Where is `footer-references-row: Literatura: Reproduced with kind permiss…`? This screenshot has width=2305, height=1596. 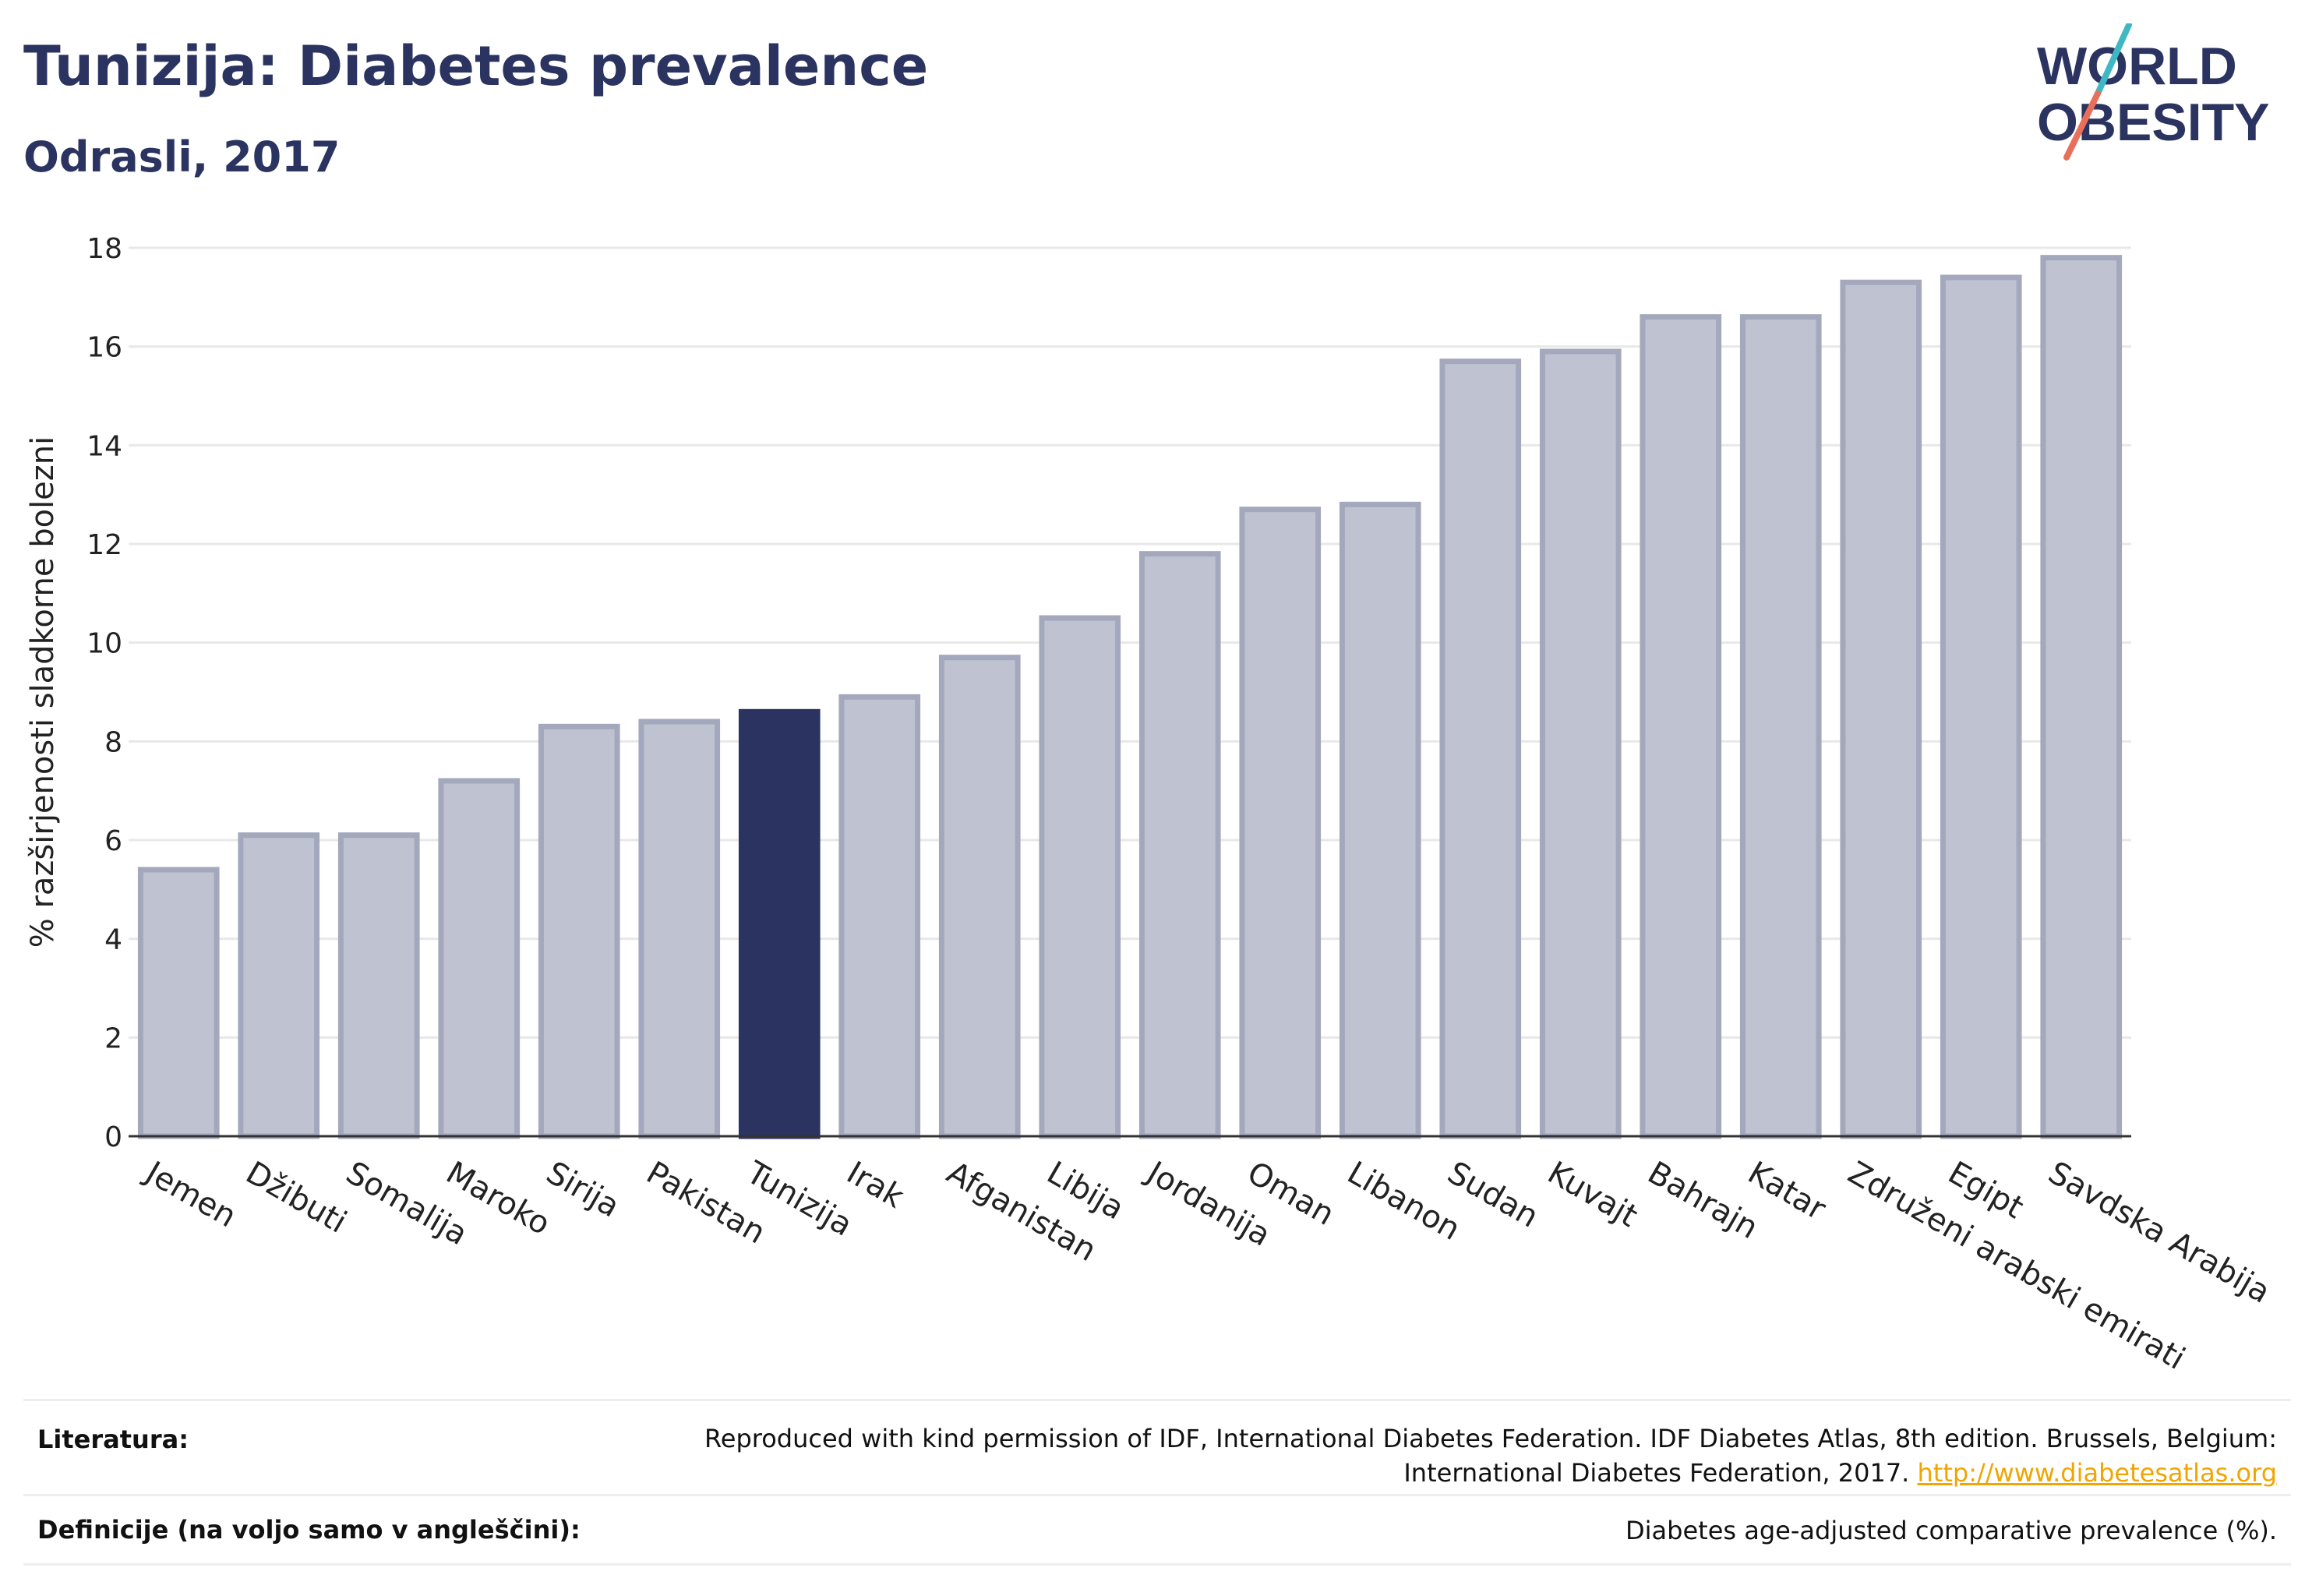 footer-references-row: Literatura: Reproduced with kind permiss… is located at coordinates (1157, 1447).